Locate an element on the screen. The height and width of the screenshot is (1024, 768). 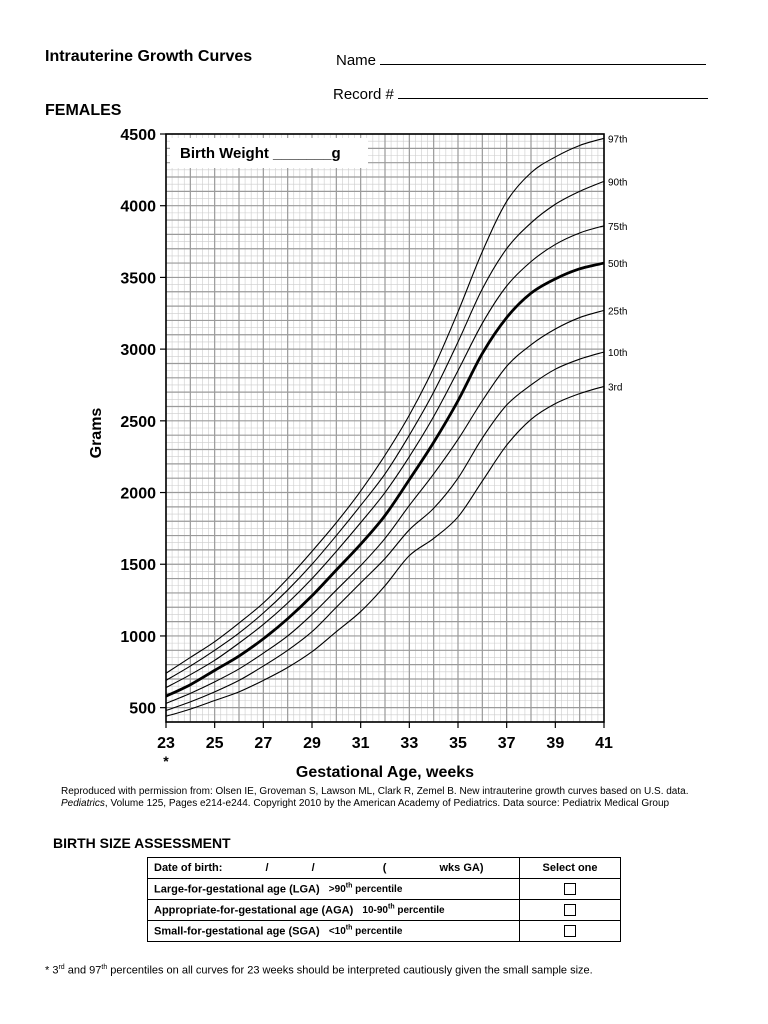
lga-label: Large-for-gestational age (LGA) is located at coordinates (237, 889).